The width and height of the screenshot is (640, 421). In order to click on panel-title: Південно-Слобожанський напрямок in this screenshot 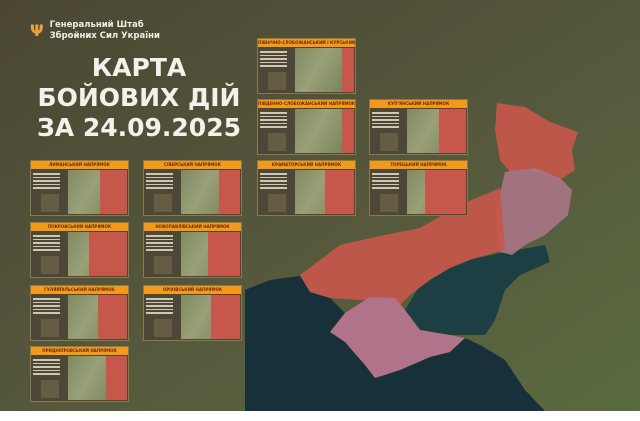, I will do `click(306, 104)`.